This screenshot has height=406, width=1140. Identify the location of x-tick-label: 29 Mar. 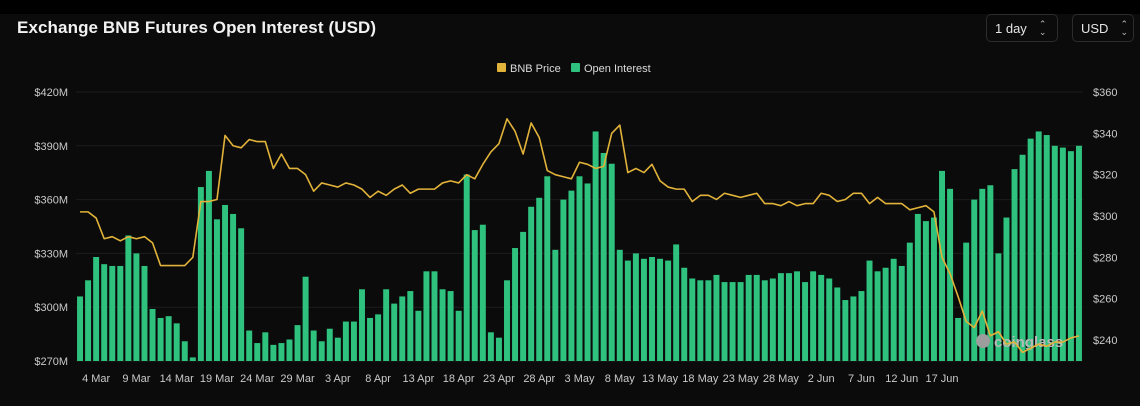
(297, 379).